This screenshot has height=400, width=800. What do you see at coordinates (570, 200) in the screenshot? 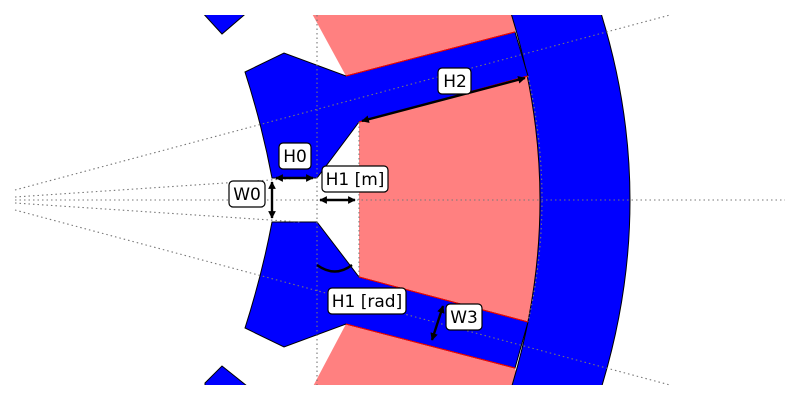
I see `stator-yoke` at bounding box center [570, 200].